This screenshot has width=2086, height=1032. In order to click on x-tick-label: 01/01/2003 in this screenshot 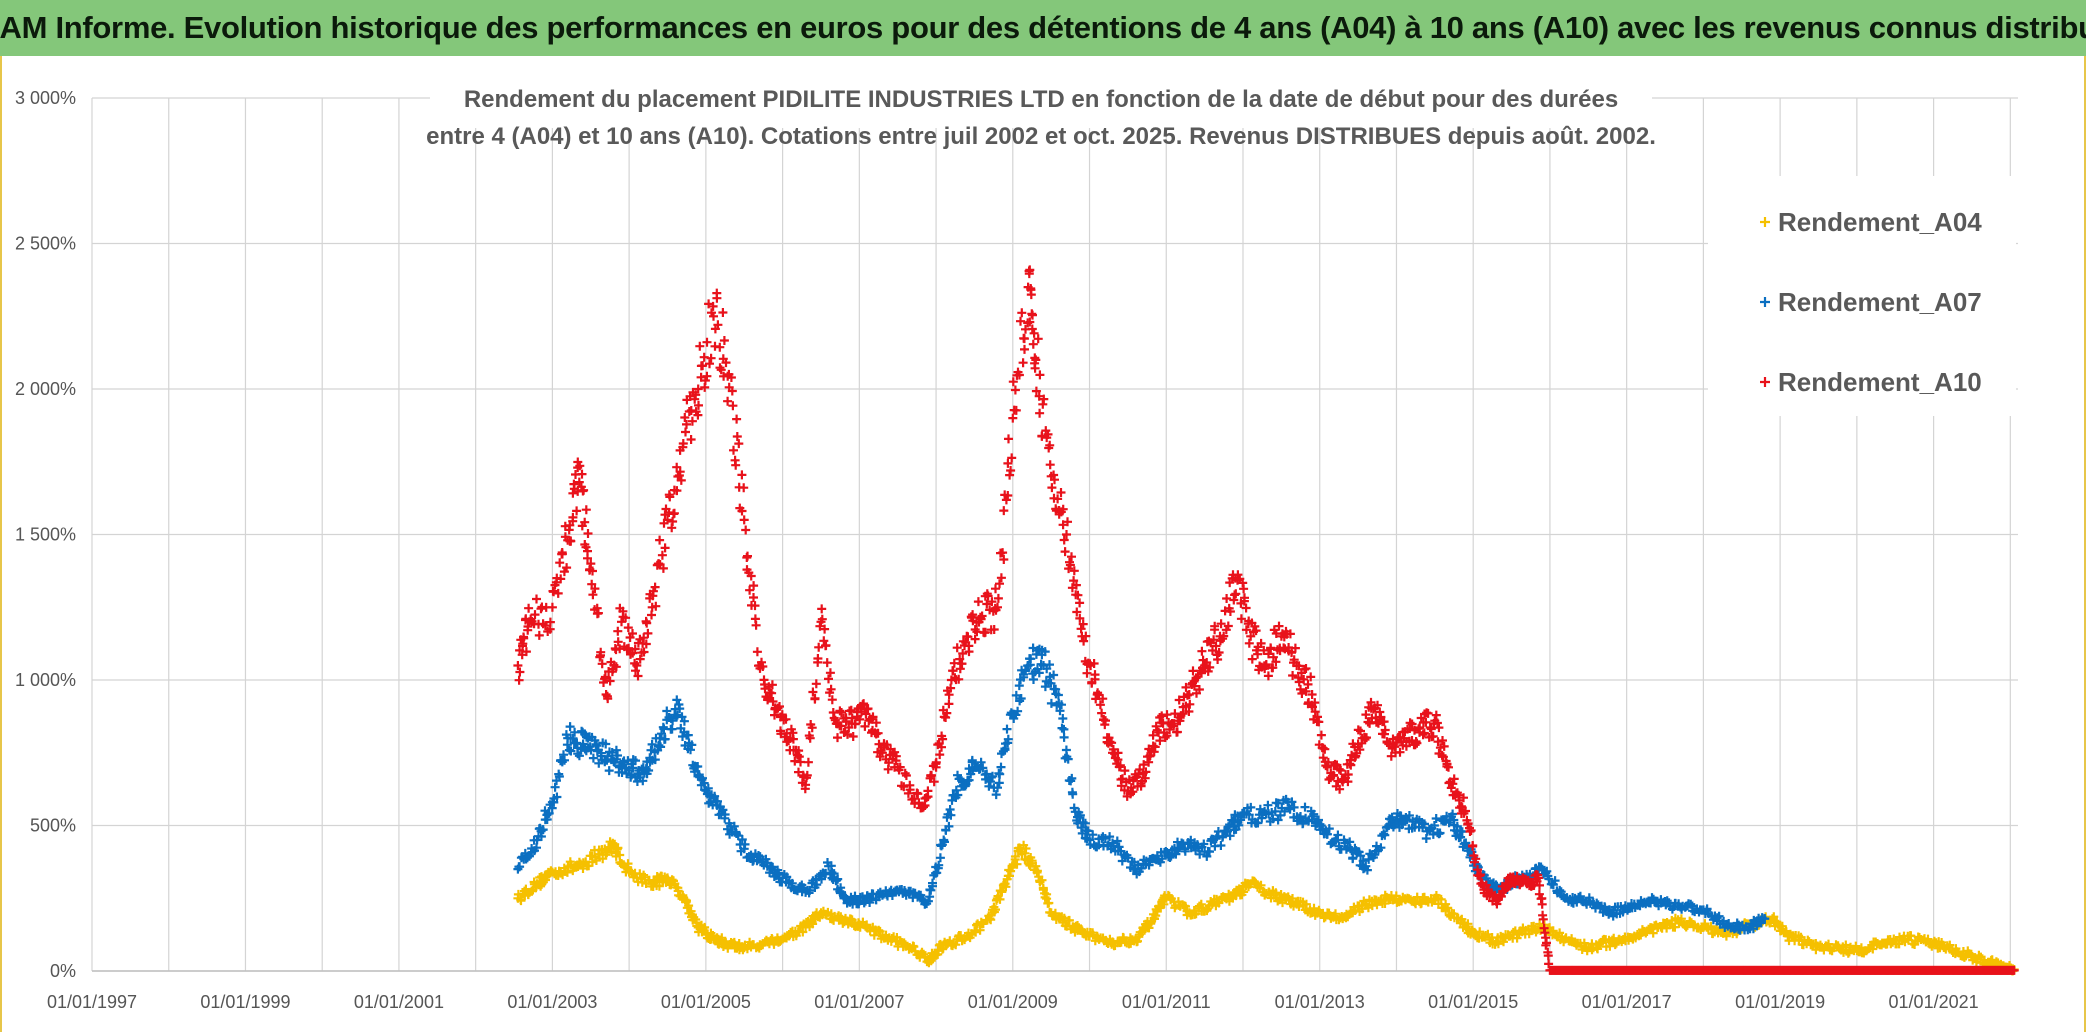, I will do `click(552, 1002)`.